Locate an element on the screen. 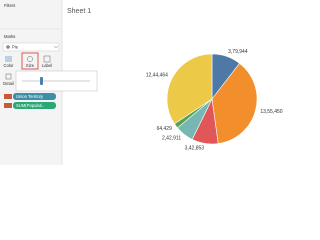  slider-thumb is located at coordinates (41, 81).